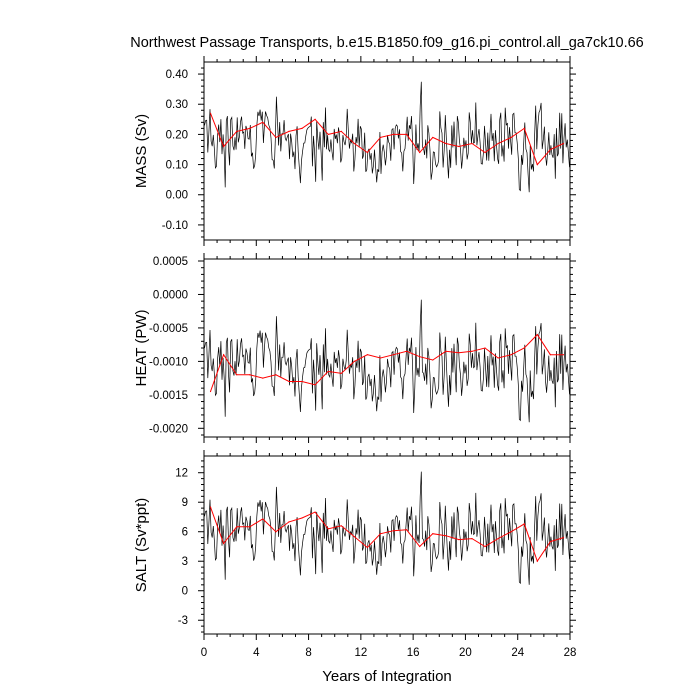  What do you see at coordinates (387, 139) in the screenshot?
I see `mass-annual-mean-series` at bounding box center [387, 139].